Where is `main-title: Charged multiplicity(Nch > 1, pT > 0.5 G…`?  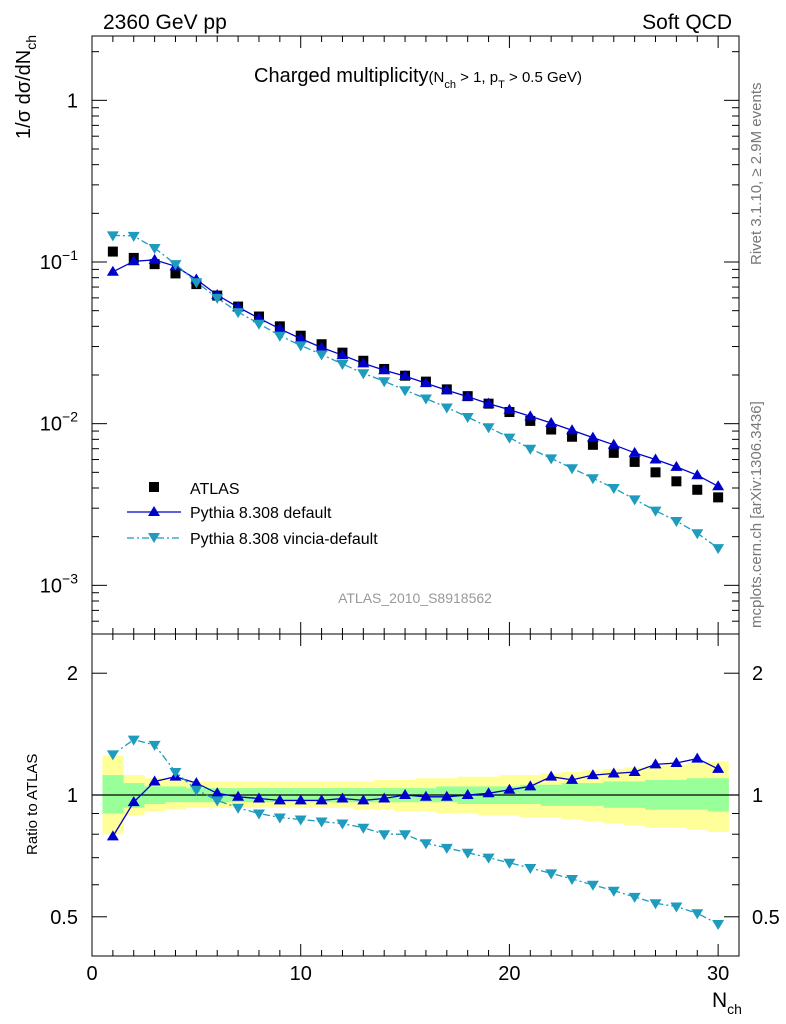
main-title: Charged multiplicity(Nch > 1, pT > 0.5 G… is located at coordinates (418, 78).